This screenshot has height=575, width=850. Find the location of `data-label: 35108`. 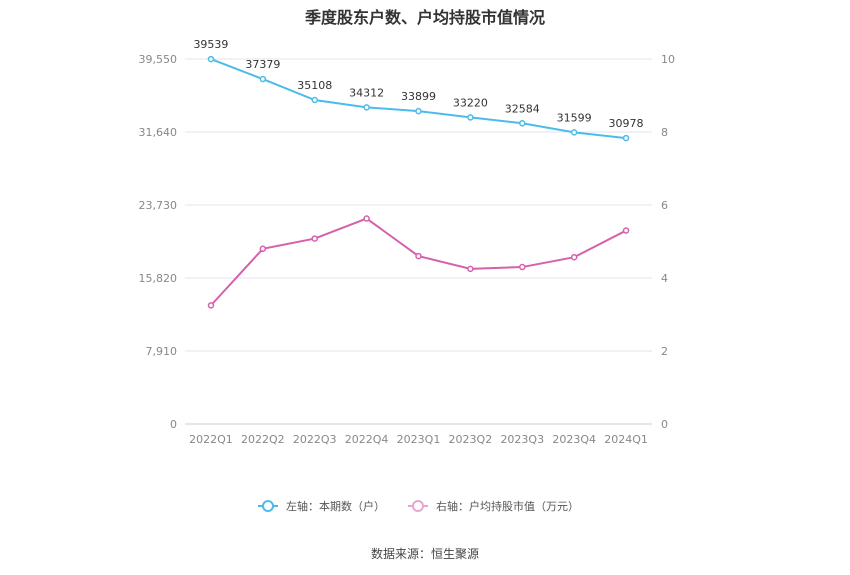

data-label: 35108 is located at coordinates (314, 85).